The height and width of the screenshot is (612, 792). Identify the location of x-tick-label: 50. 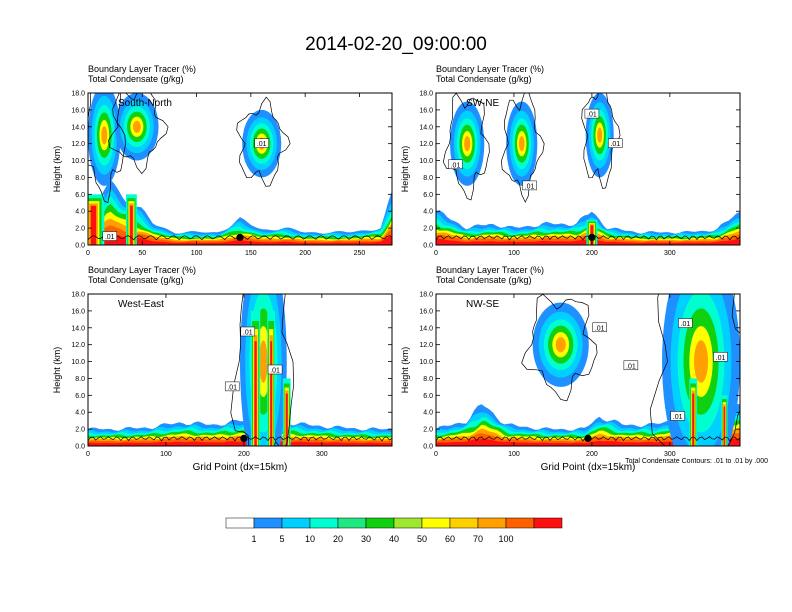
(142, 253).